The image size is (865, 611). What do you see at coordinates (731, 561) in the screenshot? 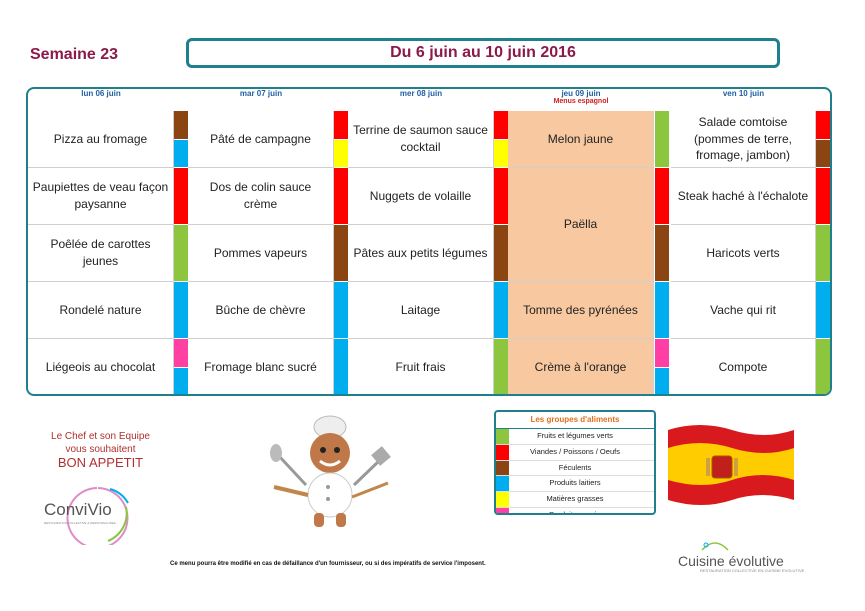
I see `cuisine-evolutive-logo: Cuisine évolutive` at bounding box center [731, 561].